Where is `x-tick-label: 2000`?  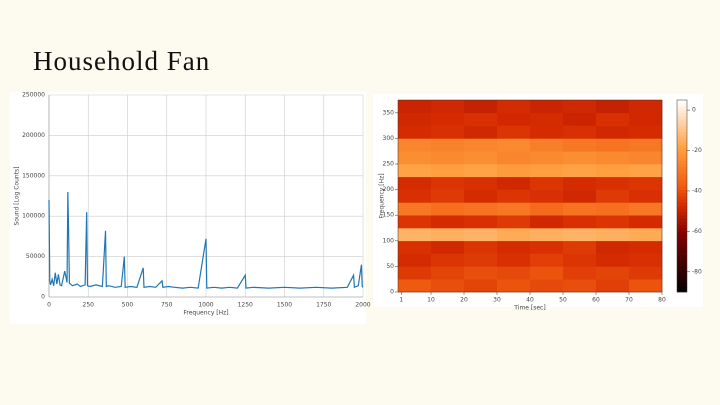 x-tick-label: 2000 is located at coordinates (362, 305).